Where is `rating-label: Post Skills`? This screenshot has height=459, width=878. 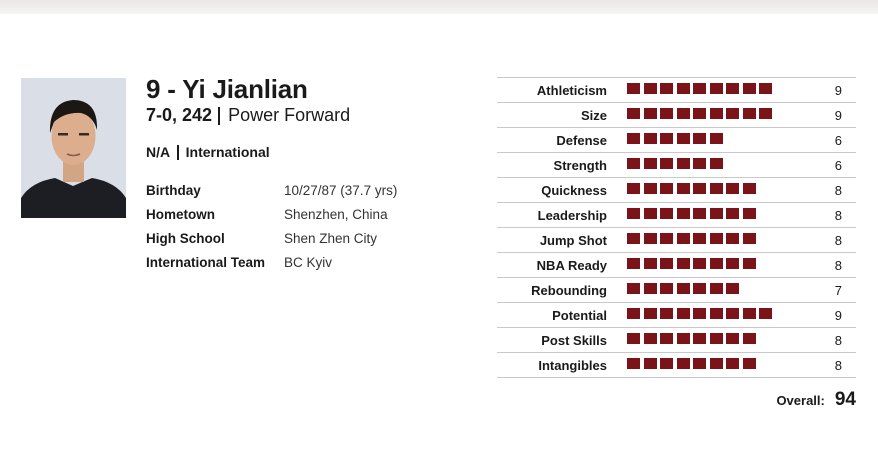
rating-label: Post Skills is located at coordinates (574, 340).